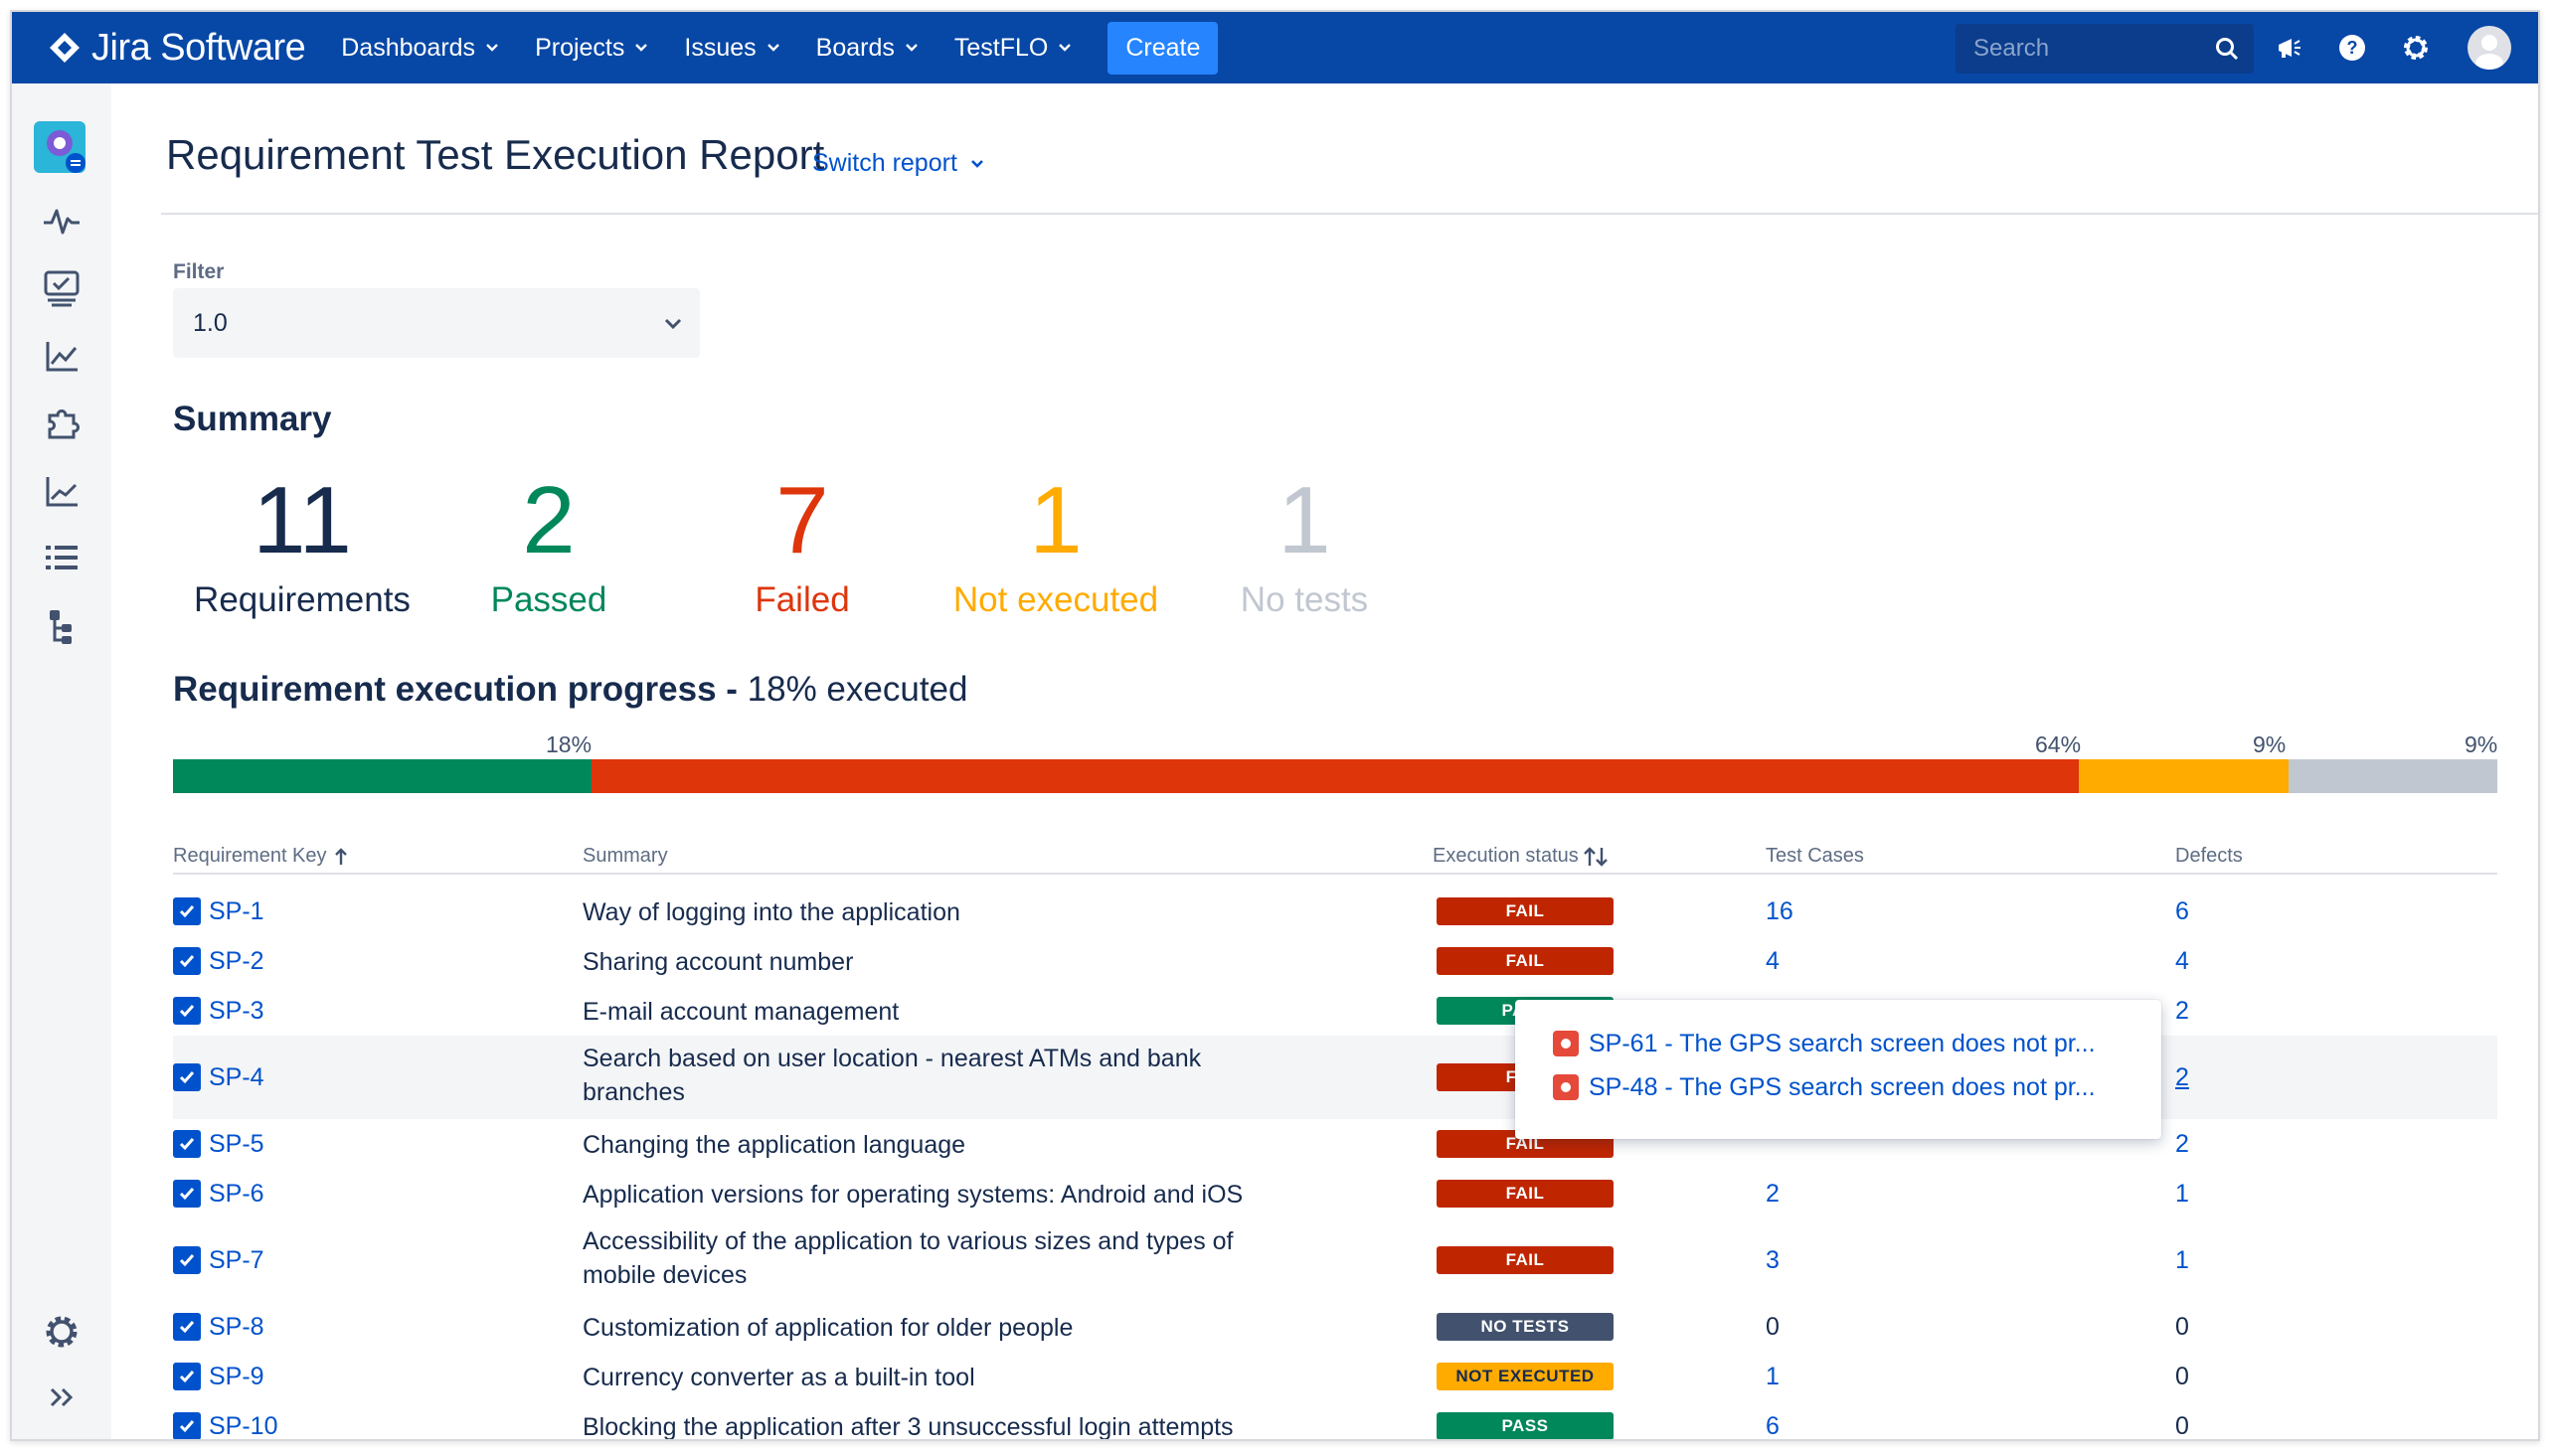 This screenshot has width=2555, height=1456. I want to click on hierarchy-tree-icon, so click(62, 626).